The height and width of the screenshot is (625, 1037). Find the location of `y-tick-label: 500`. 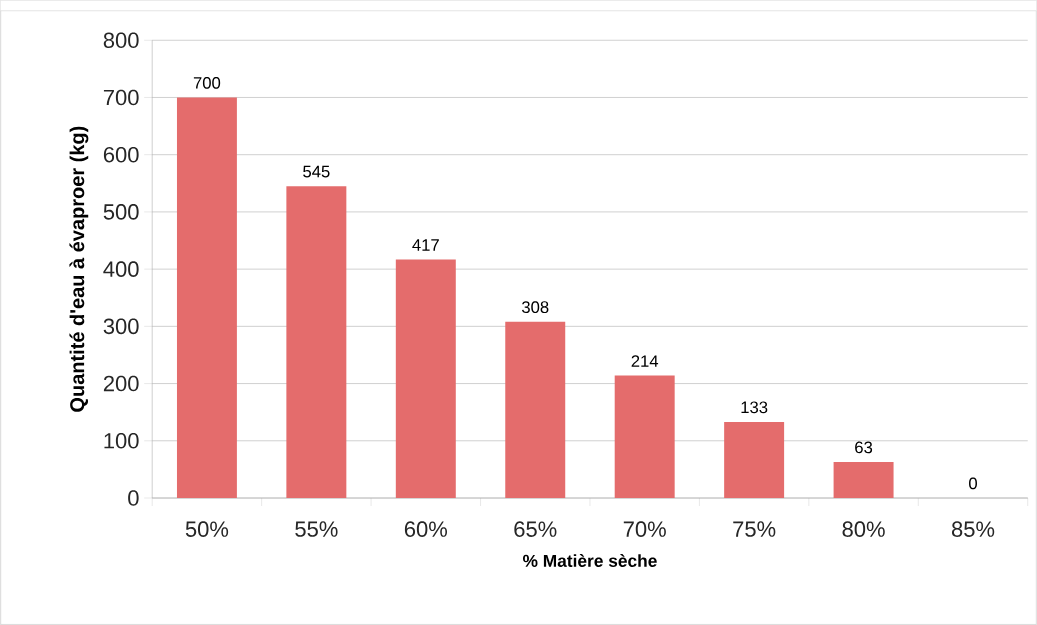

y-tick-label: 500 is located at coordinates (121, 212).